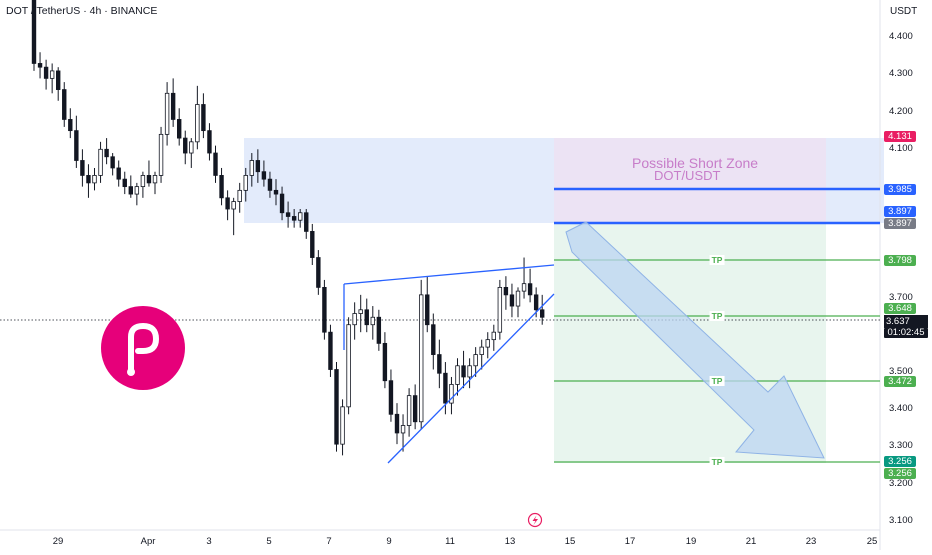 The width and height of the screenshot is (932, 555). What do you see at coordinates (900, 308) in the screenshot?
I see `price-tag-tp2: 3.648` at bounding box center [900, 308].